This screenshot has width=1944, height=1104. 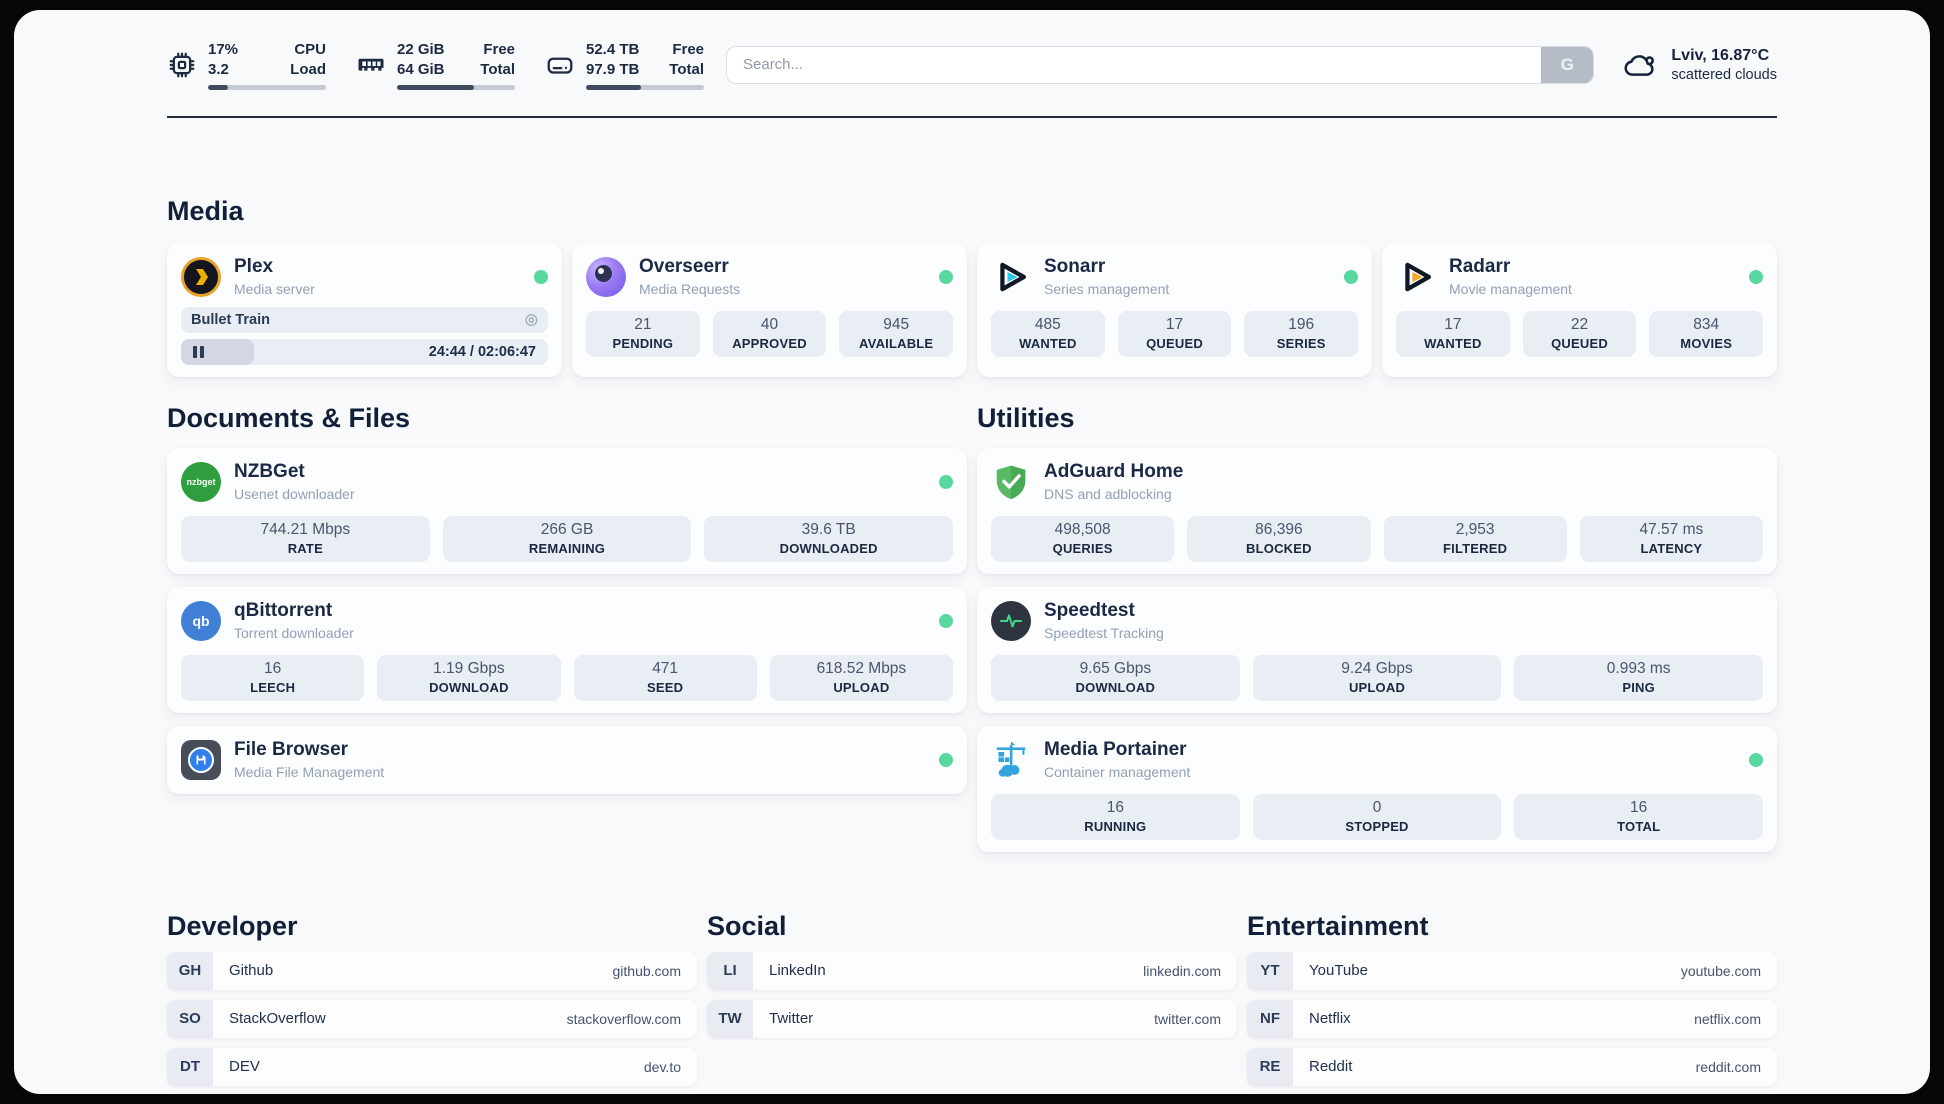 What do you see at coordinates (1115, 749) in the screenshot?
I see `app-title-portainer: Media Portainer` at bounding box center [1115, 749].